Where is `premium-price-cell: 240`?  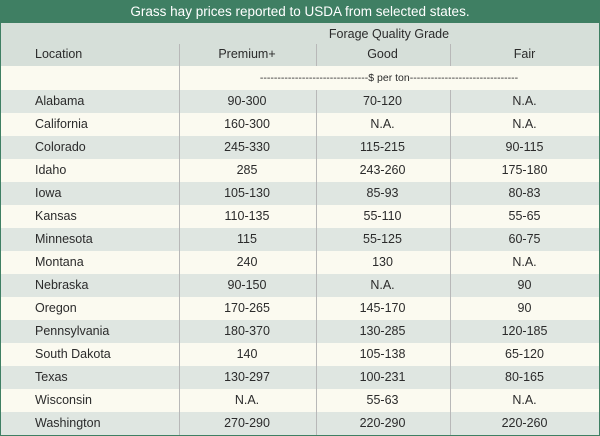 premium-price-cell: 240 is located at coordinates (247, 262).